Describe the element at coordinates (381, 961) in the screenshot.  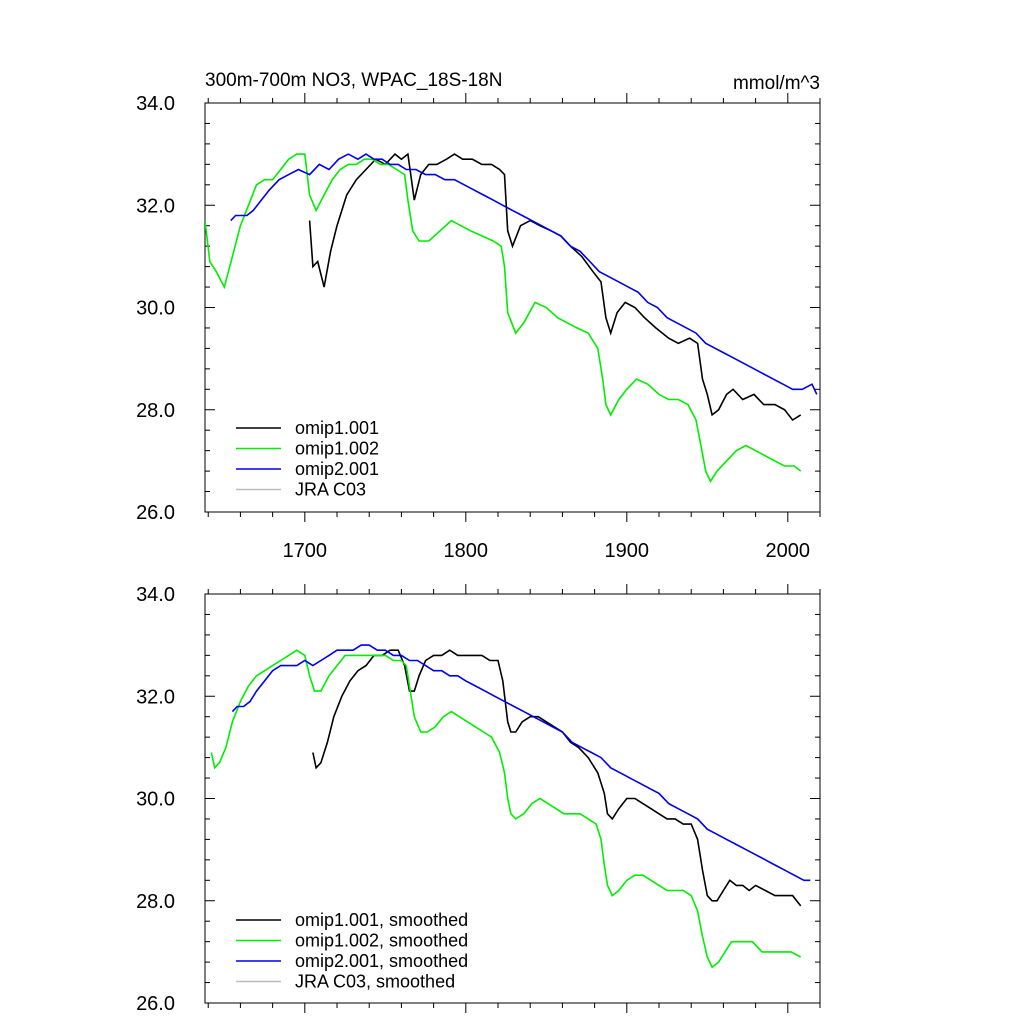
I see `legend-label-3: omip2.001, smoothed` at that location.